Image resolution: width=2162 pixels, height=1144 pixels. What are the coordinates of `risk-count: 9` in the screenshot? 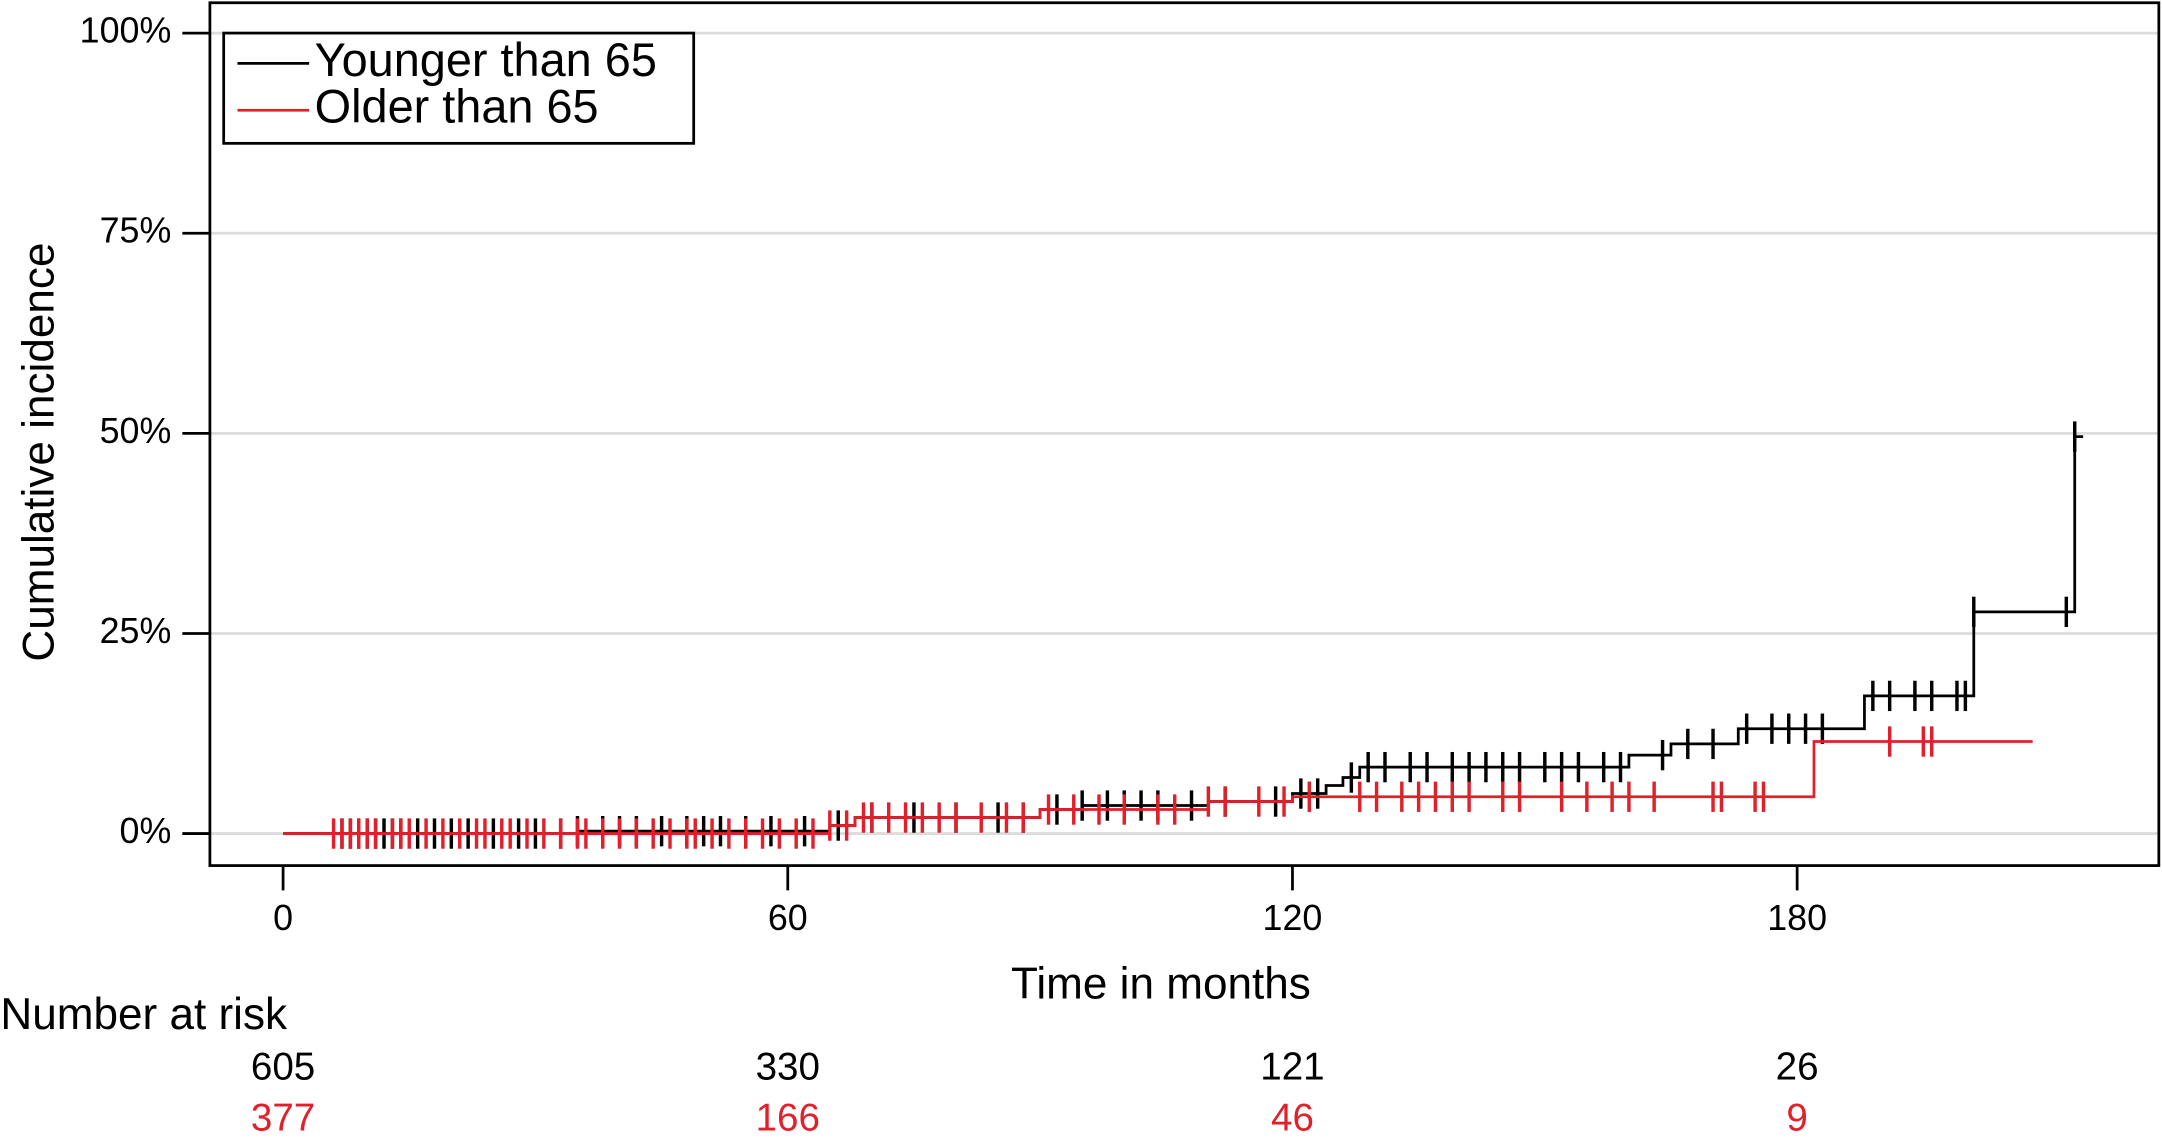 It's located at (1796, 1118).